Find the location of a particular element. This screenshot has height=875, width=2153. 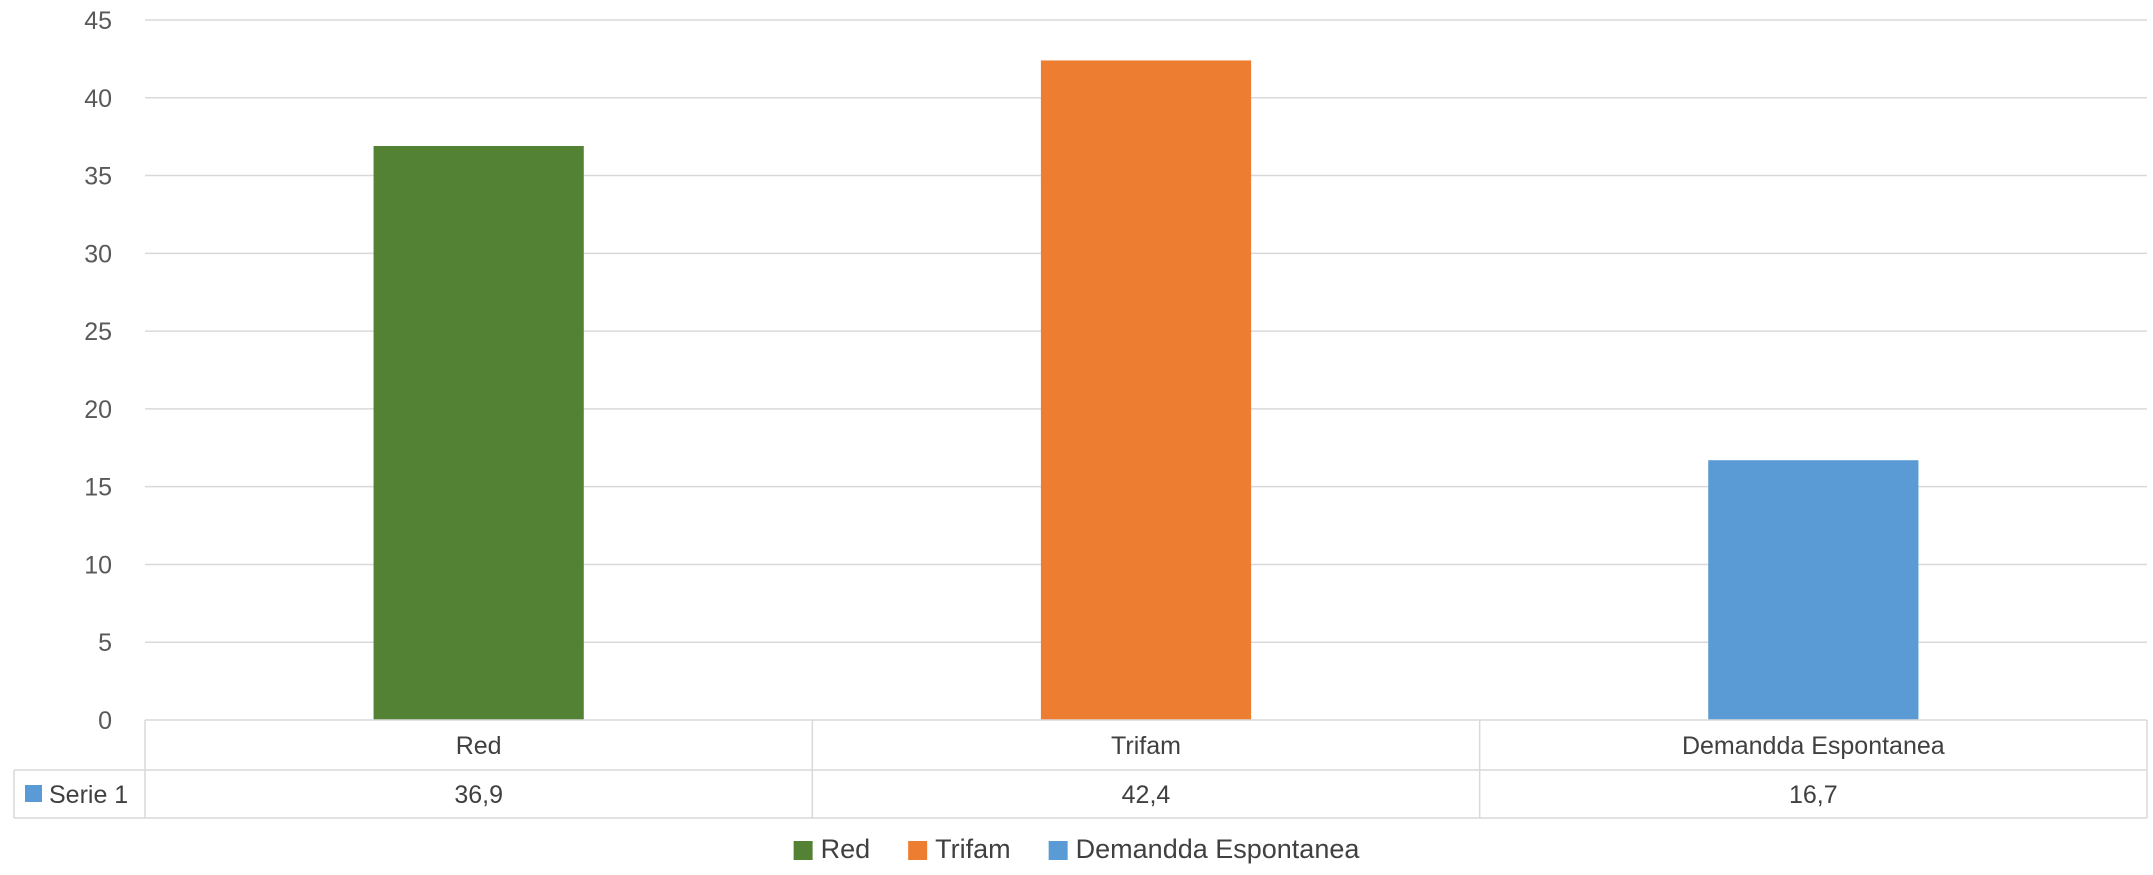

y-tick-label: 35 is located at coordinates (98, 177).